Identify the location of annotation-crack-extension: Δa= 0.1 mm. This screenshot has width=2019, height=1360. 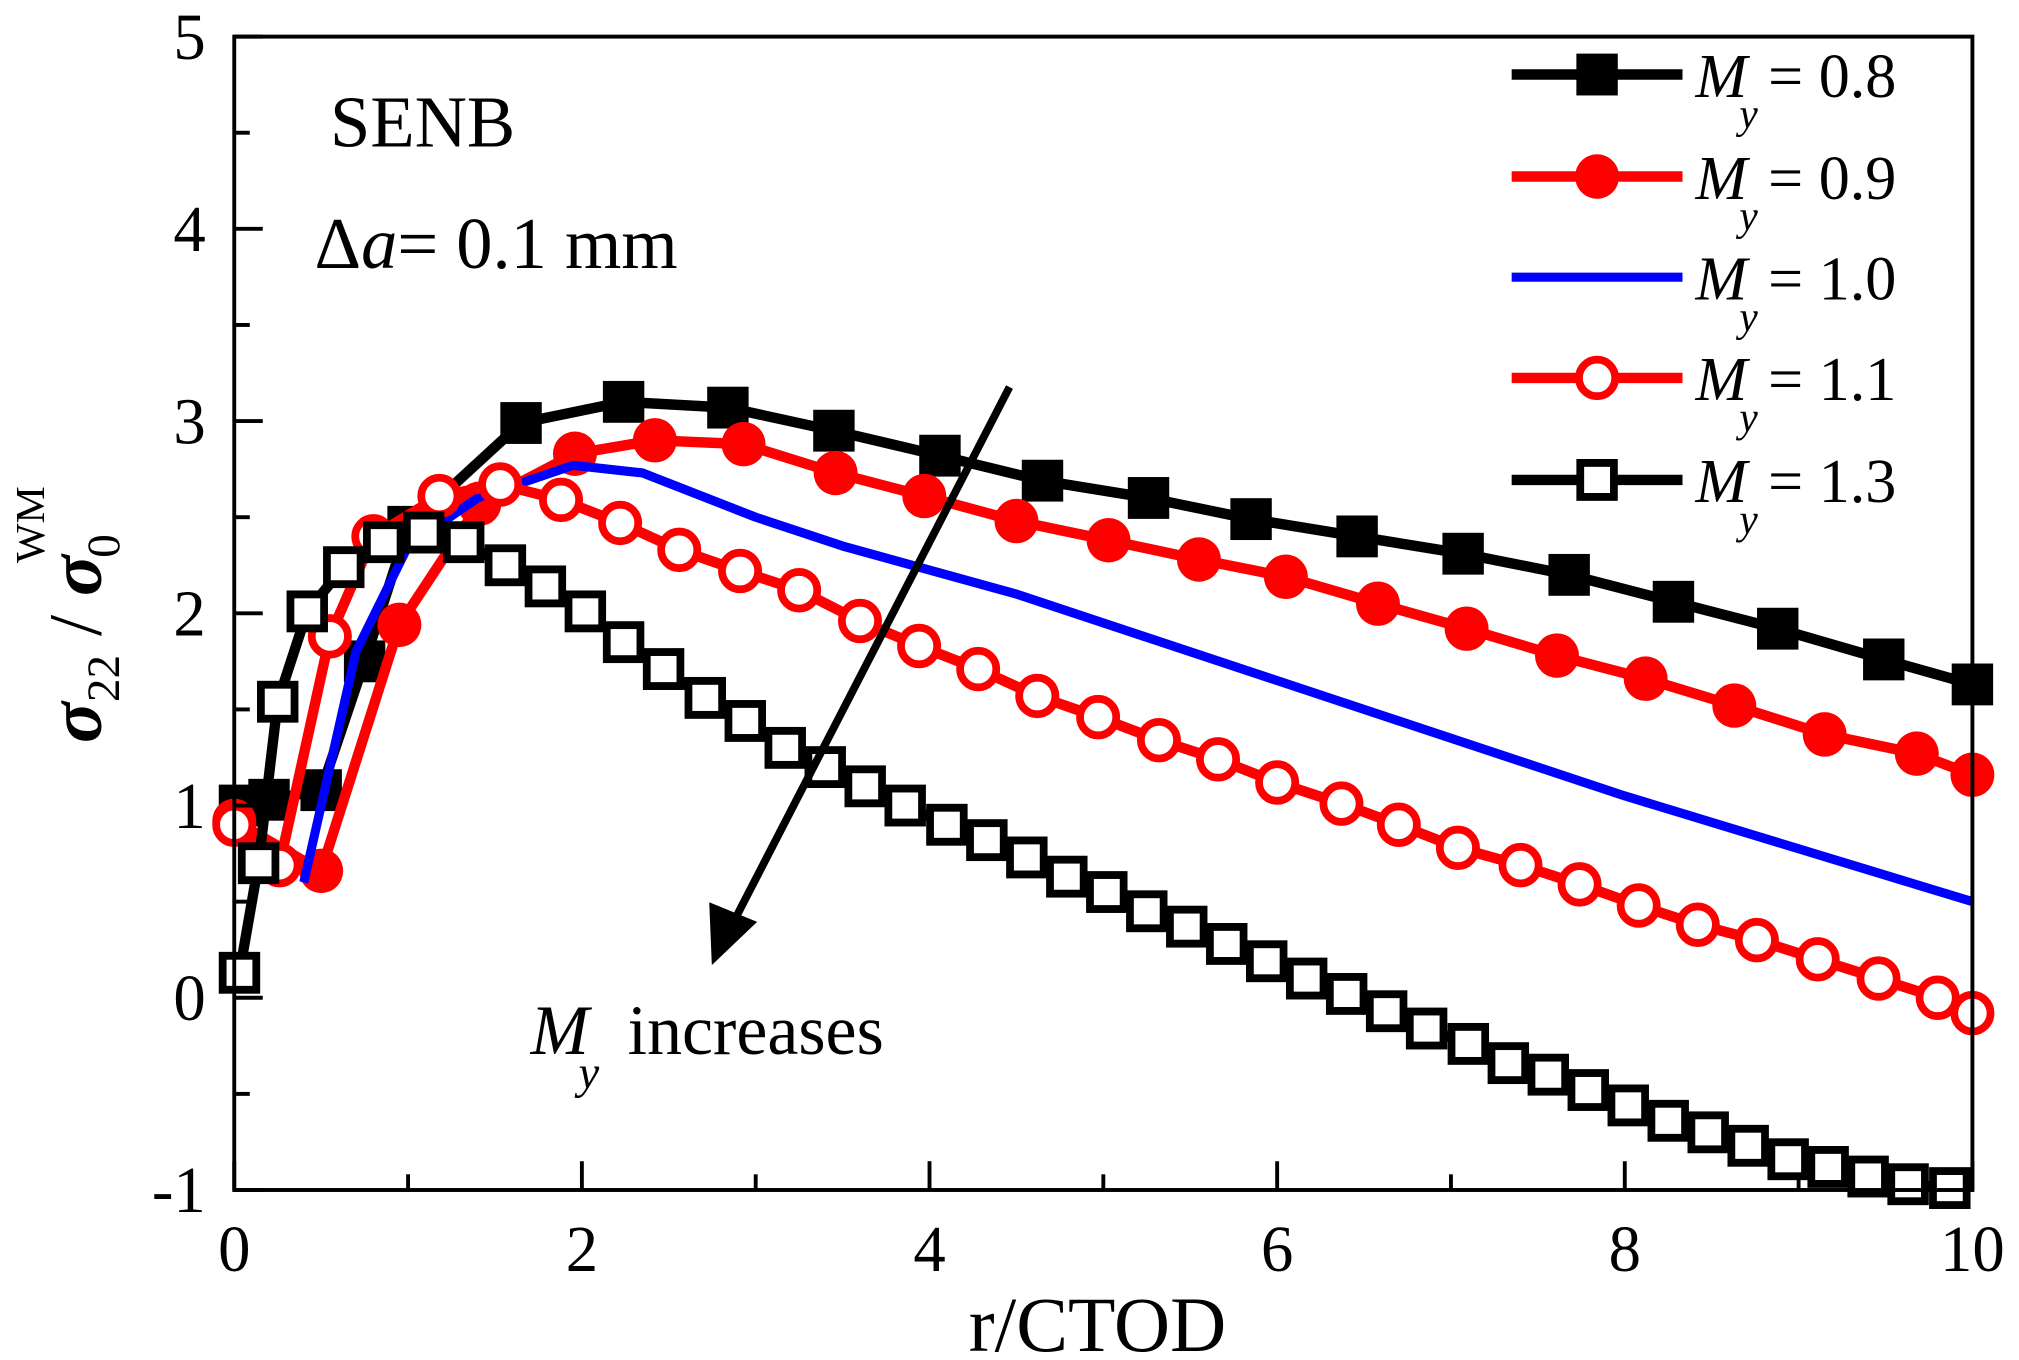
(495, 243).